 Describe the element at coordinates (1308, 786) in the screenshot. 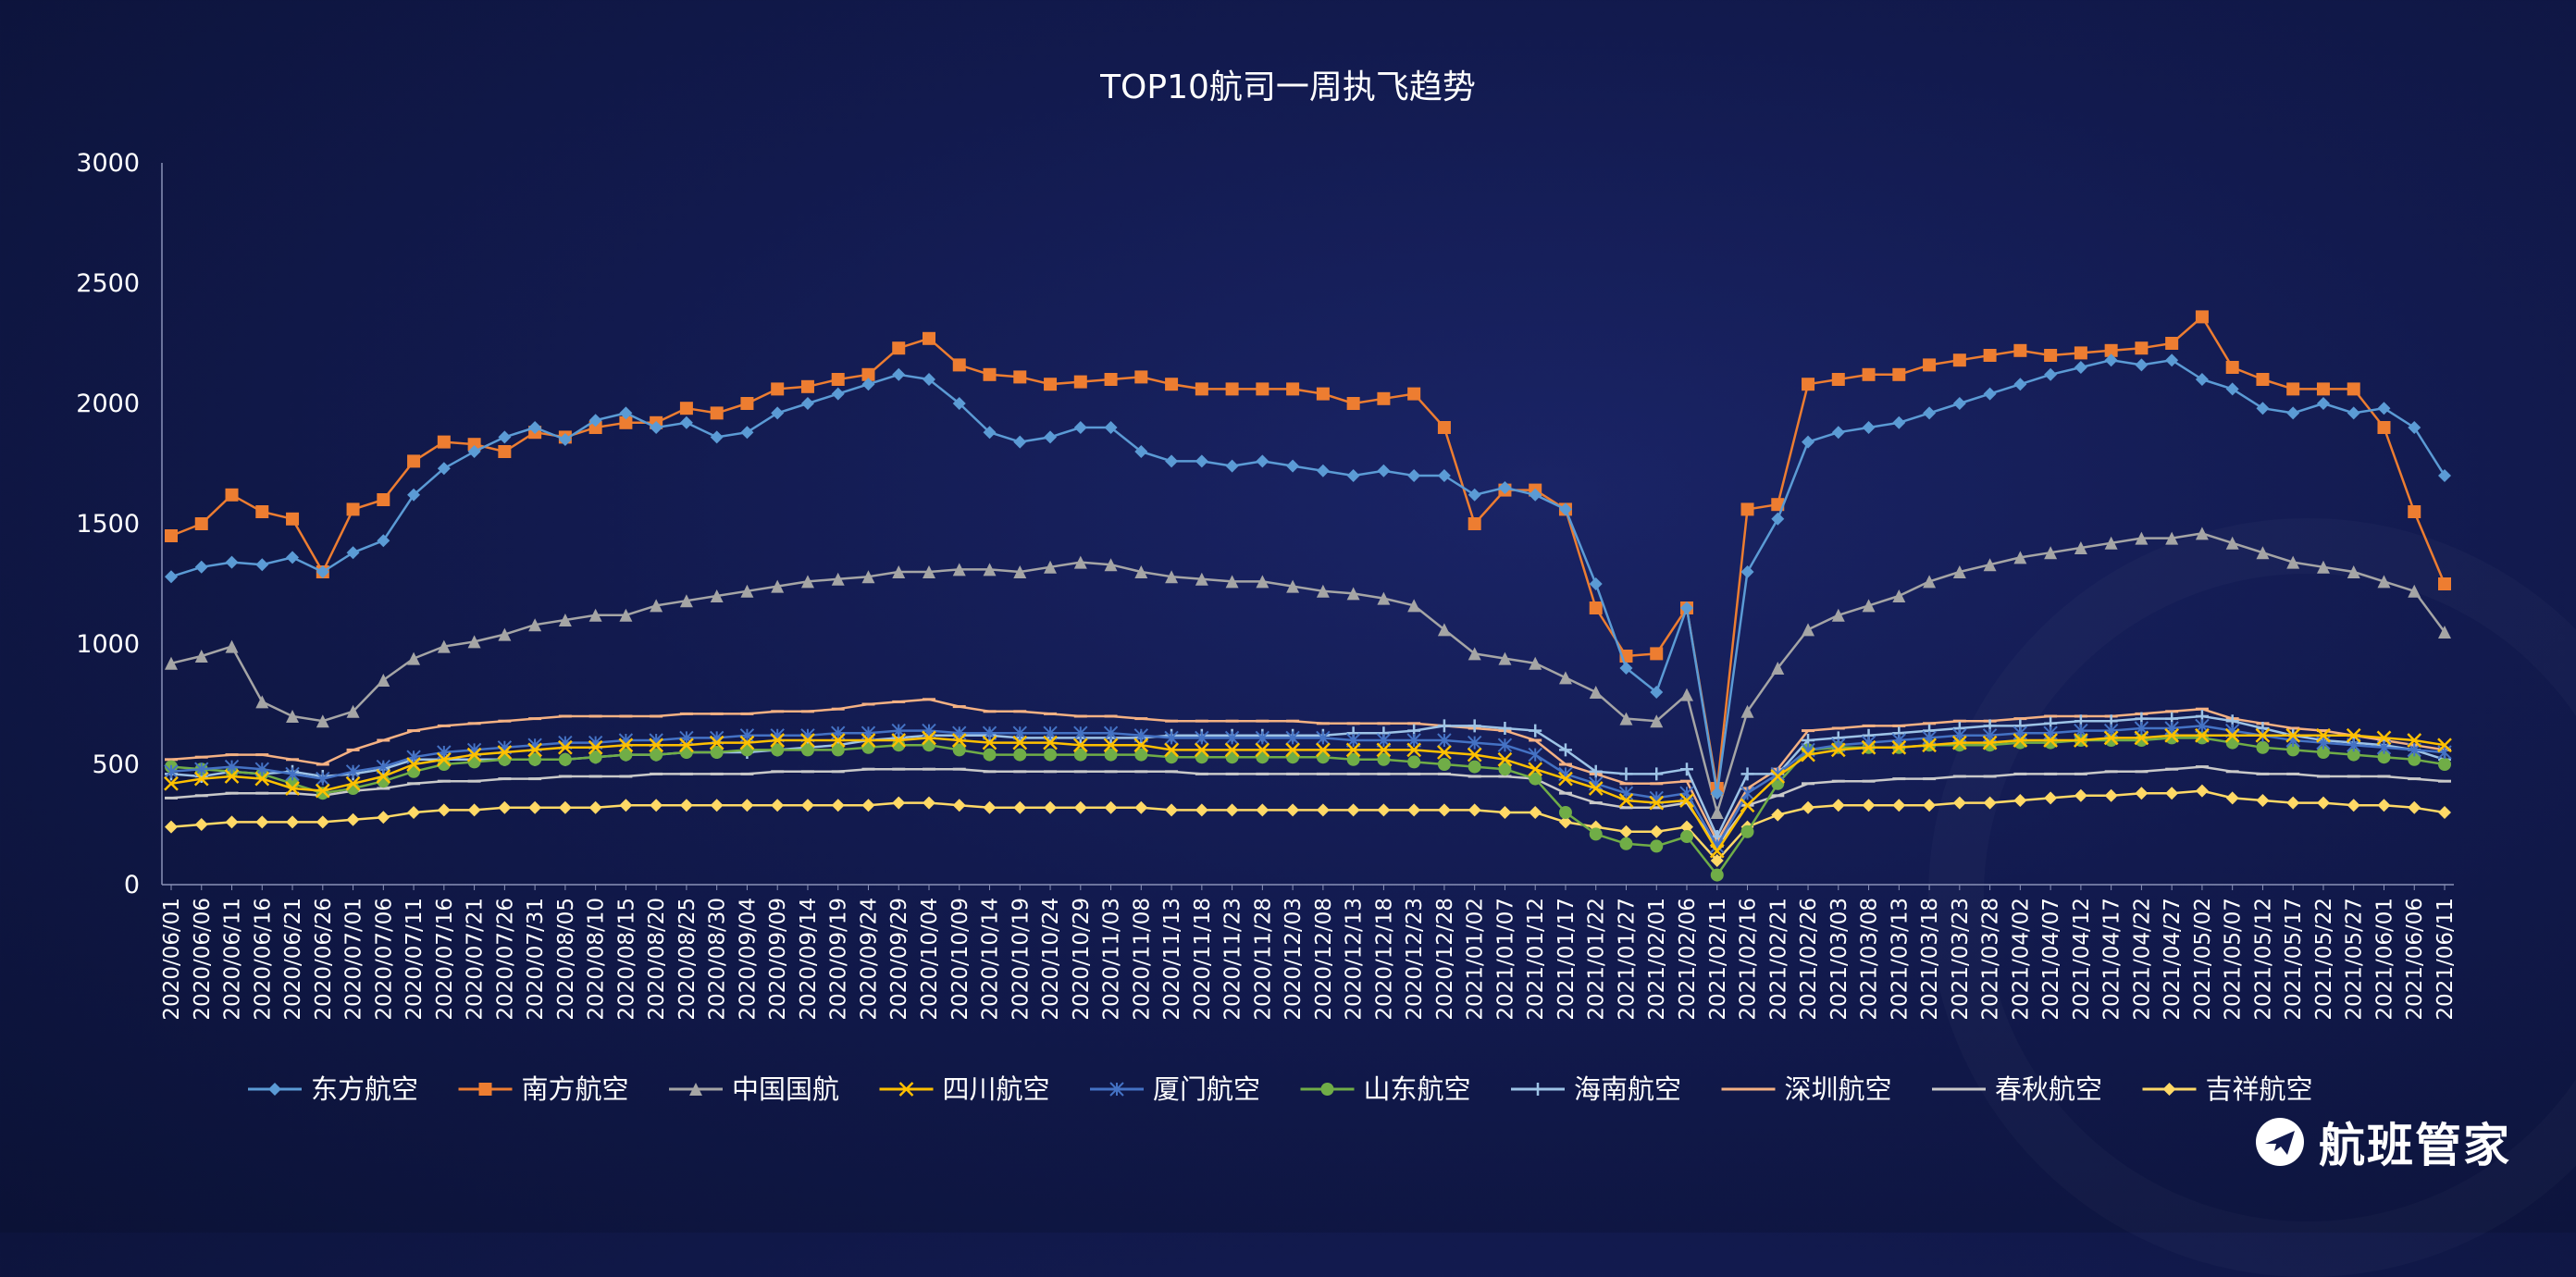

I see `series-line` at that location.